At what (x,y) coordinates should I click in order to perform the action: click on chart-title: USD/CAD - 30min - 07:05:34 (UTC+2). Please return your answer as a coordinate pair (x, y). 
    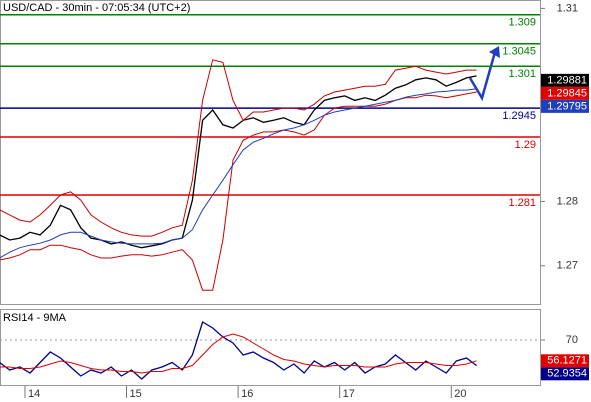
    Looking at the image, I should click on (96, 8).